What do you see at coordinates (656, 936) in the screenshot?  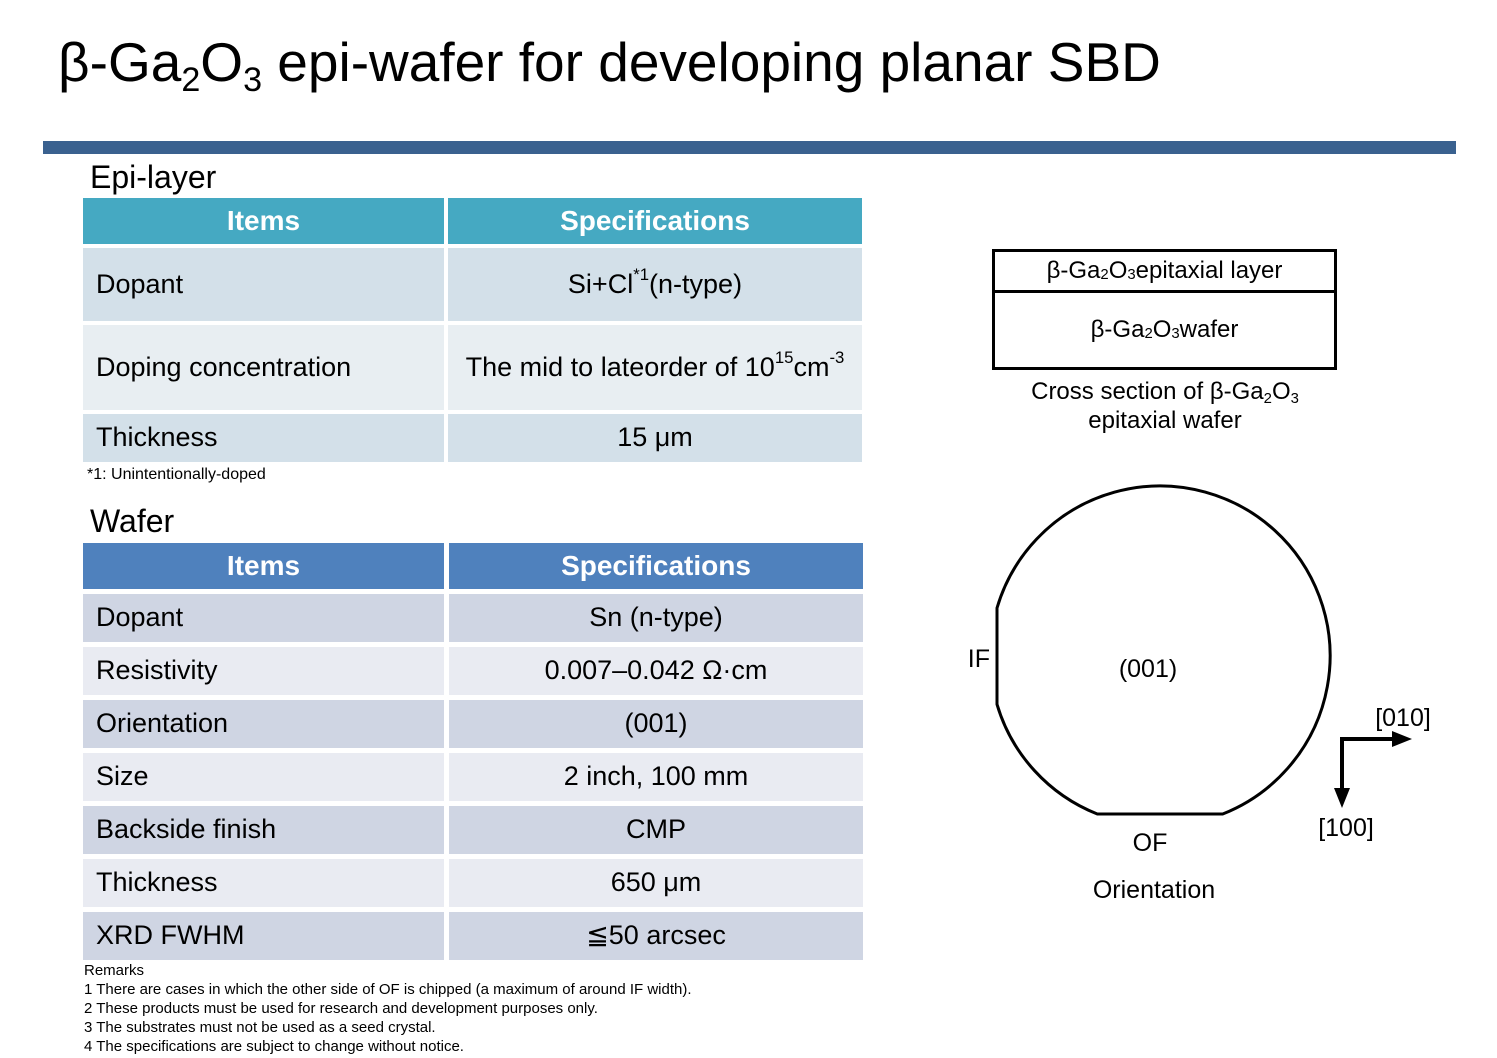 I see `wafer-row-xrd-fwhm-spec: ≦50 arcsec` at bounding box center [656, 936].